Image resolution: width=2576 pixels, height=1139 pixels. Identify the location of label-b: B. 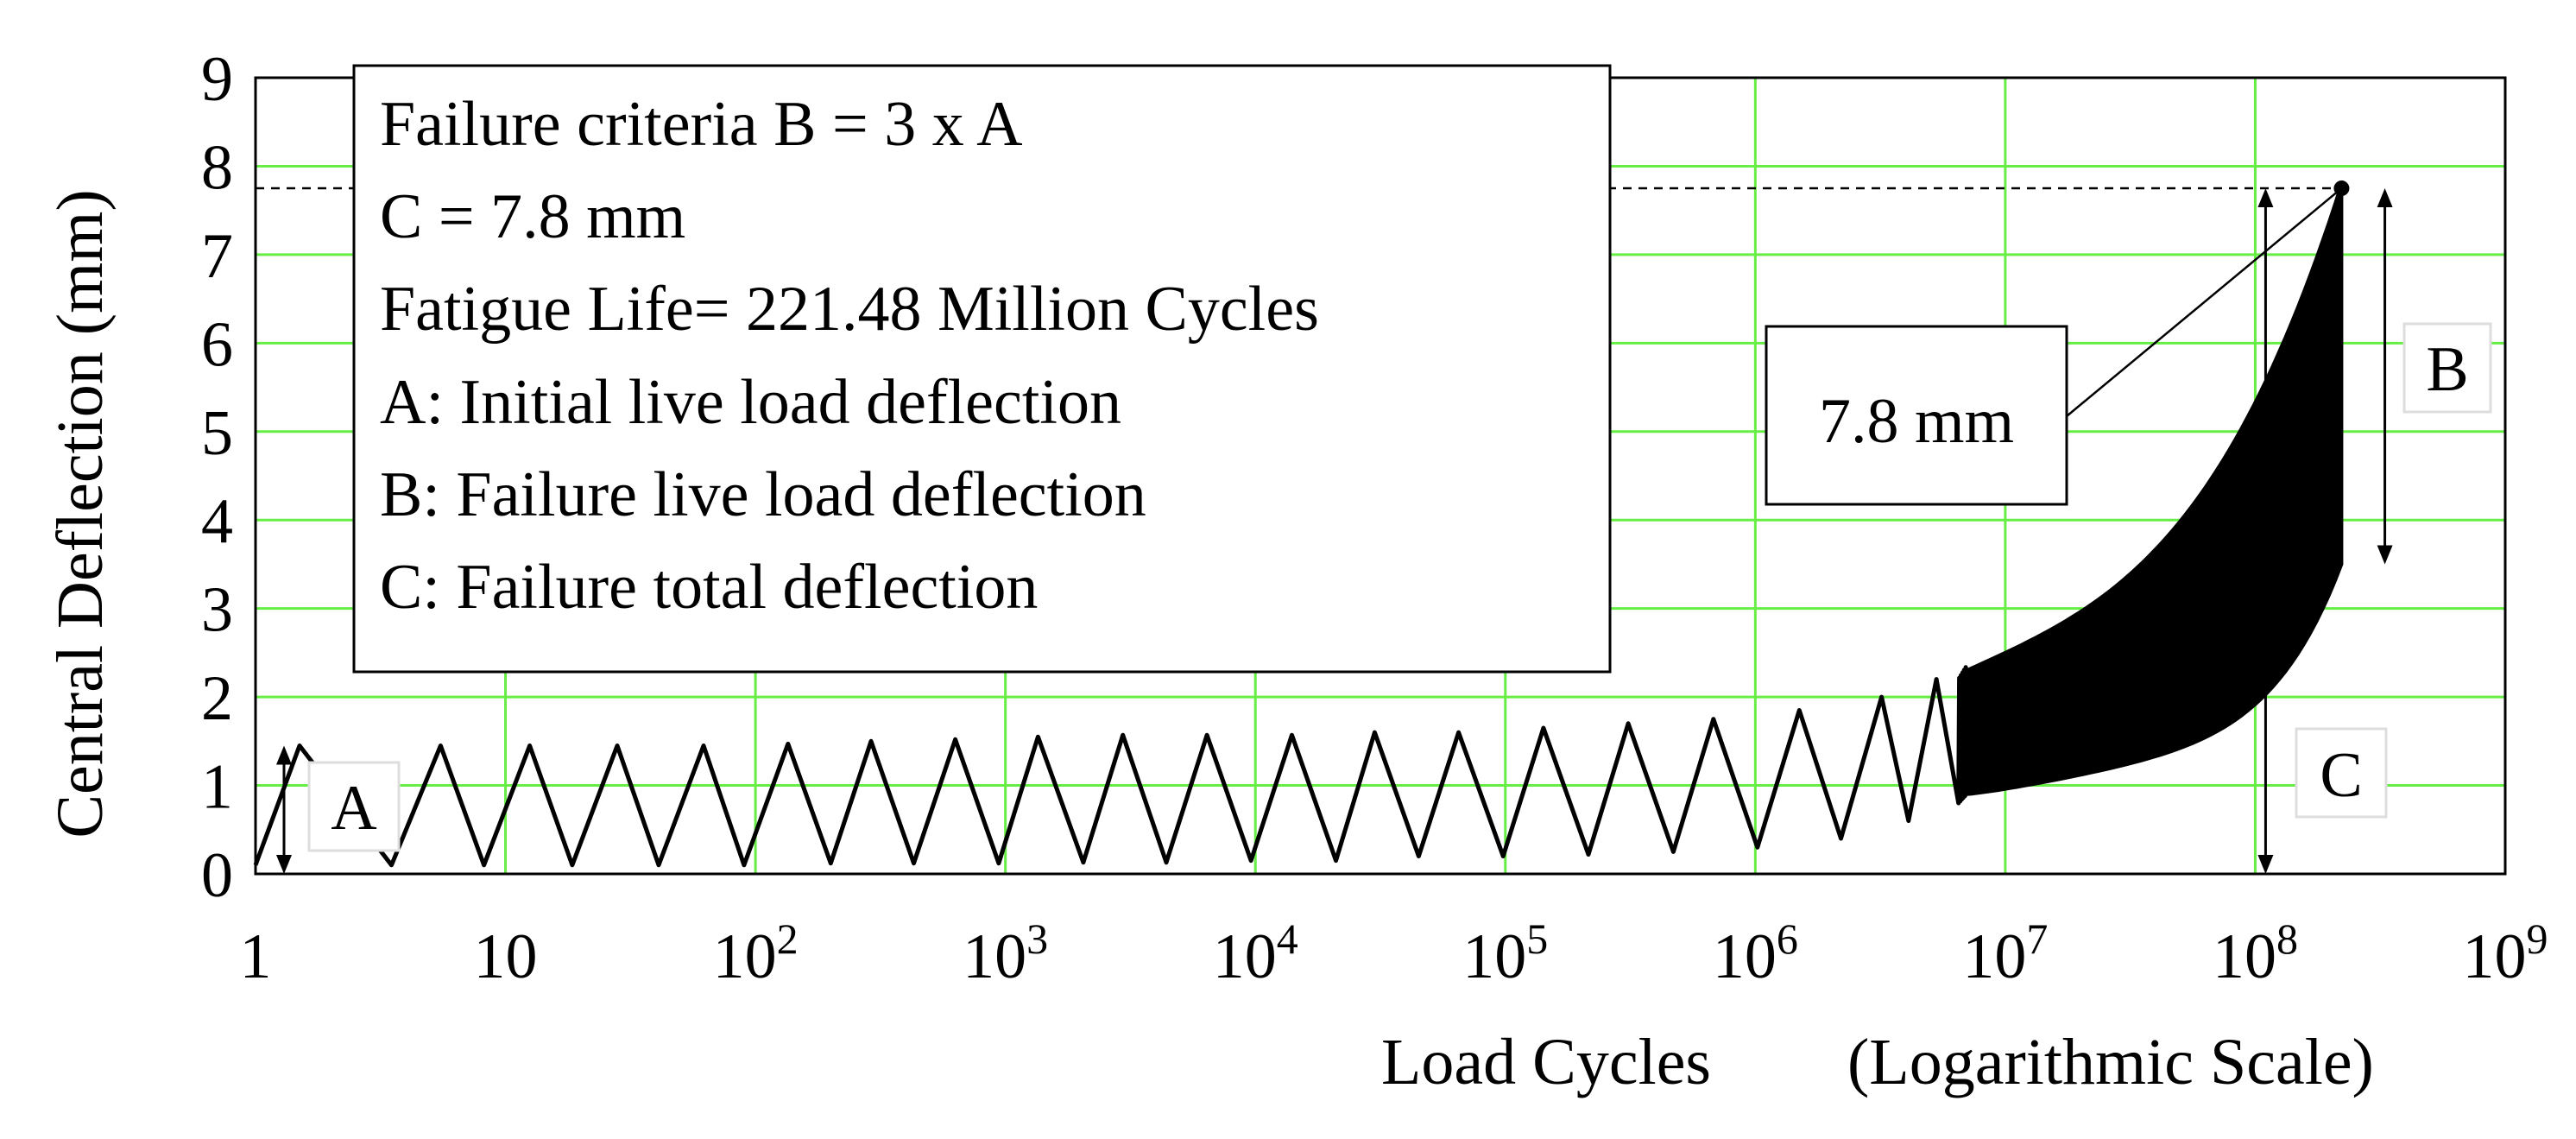
(2447, 369).